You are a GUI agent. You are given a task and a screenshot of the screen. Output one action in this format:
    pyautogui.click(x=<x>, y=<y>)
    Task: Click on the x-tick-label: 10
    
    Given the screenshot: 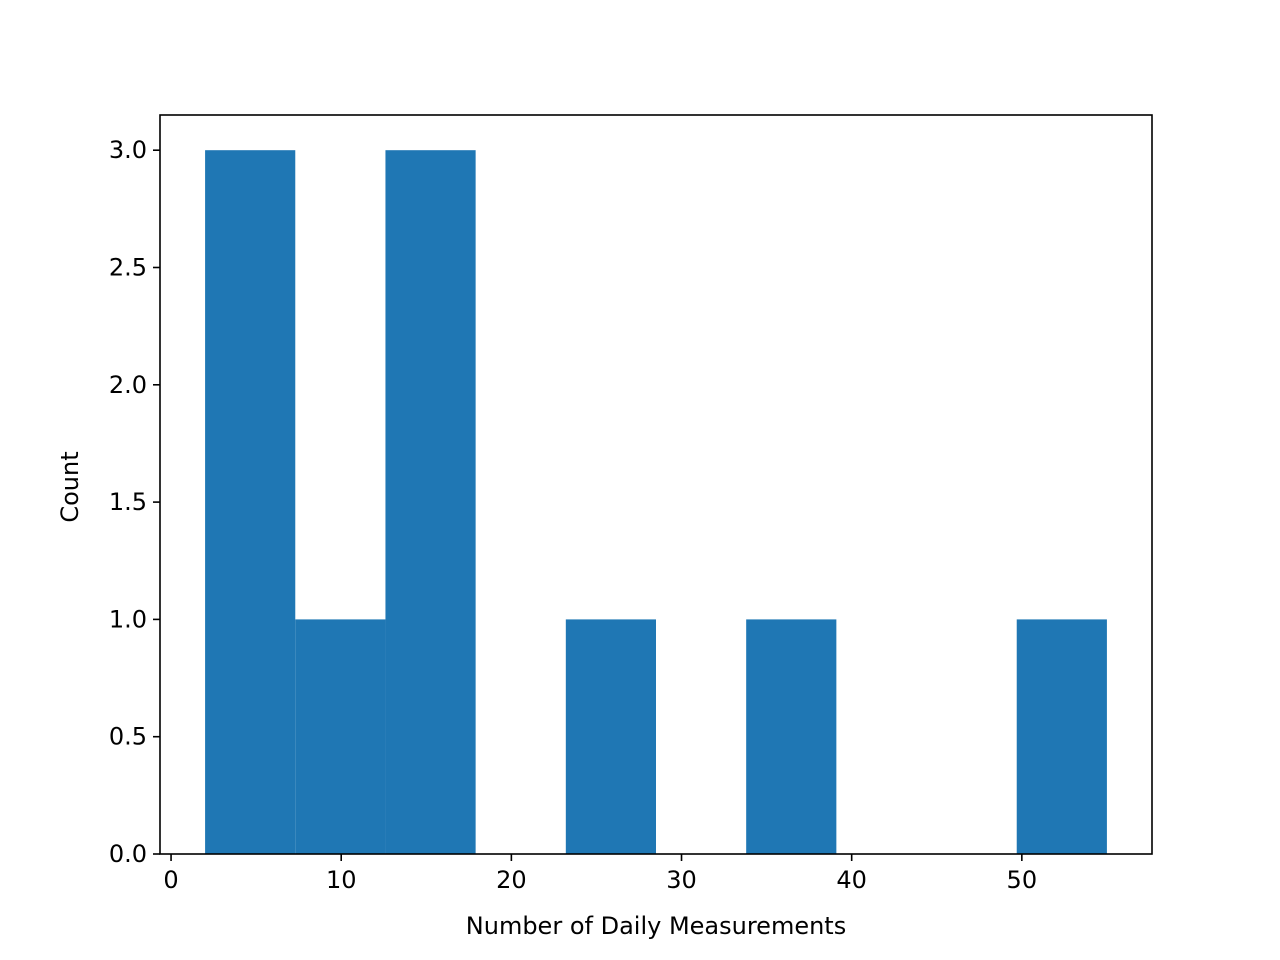 What is the action you would take?
    pyautogui.click(x=341, y=880)
    